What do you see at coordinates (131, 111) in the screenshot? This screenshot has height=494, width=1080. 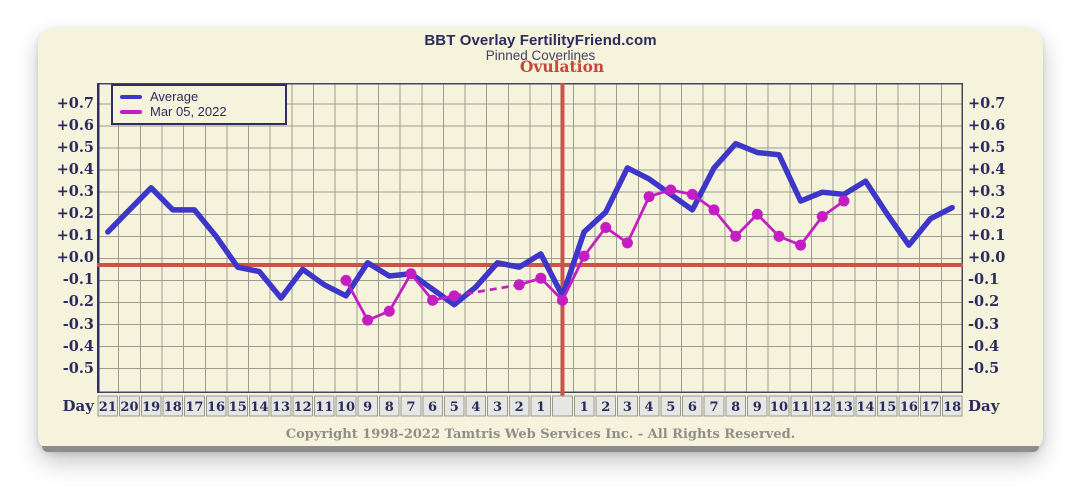 I see `cycle-line-swatch-icon` at bounding box center [131, 111].